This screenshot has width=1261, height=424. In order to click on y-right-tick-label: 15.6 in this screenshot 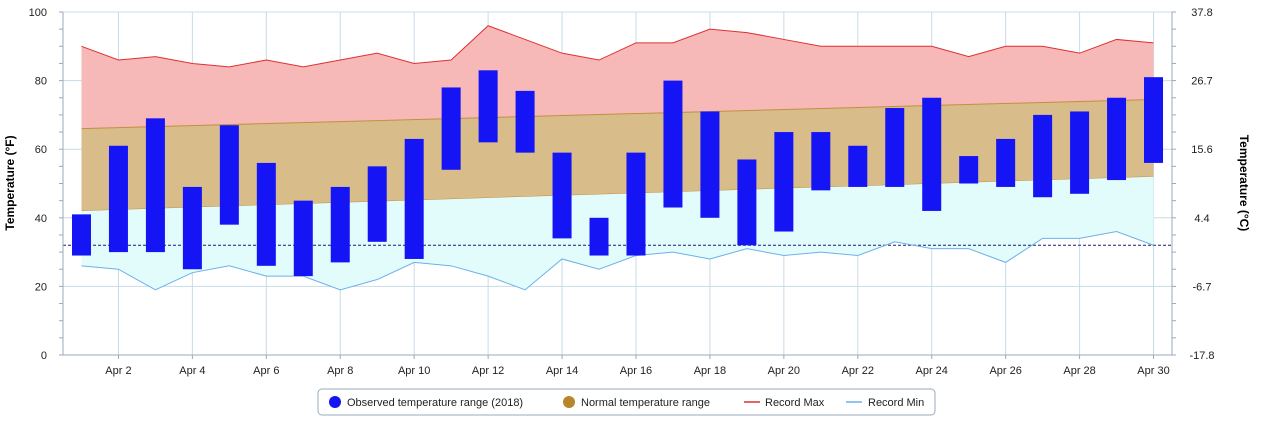, I will do `click(1201, 150)`.